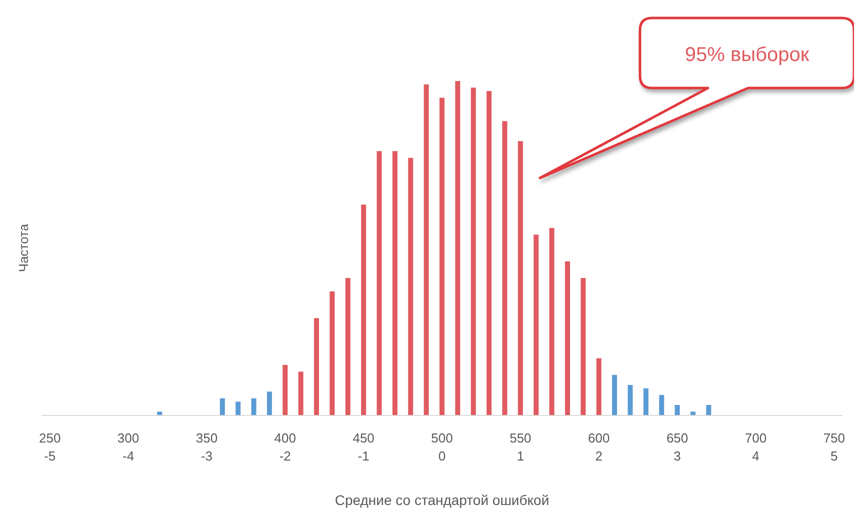 This screenshot has height=528, width=862. I want to click on x-tick-label: 650 3, so click(677, 447).